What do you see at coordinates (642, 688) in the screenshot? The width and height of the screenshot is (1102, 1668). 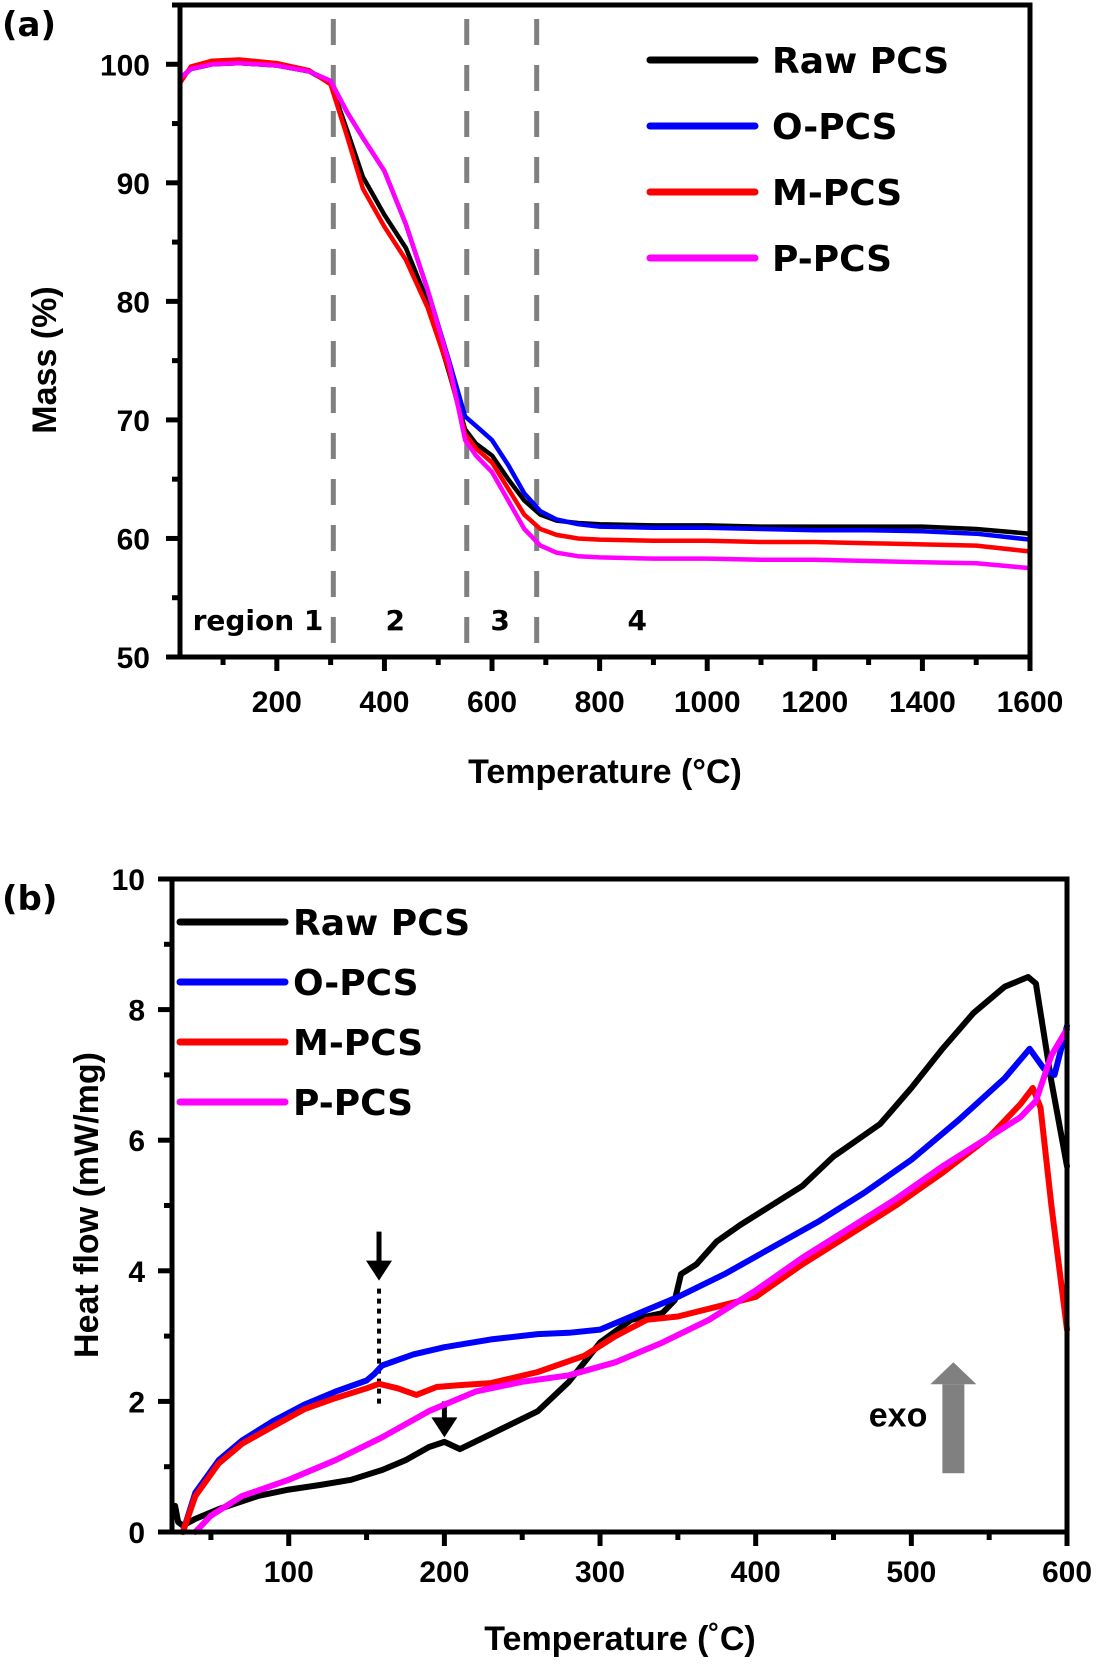 I see `x-axis-ticks: 200 400 600 800 1000 1200 1400 1600` at bounding box center [642, 688].